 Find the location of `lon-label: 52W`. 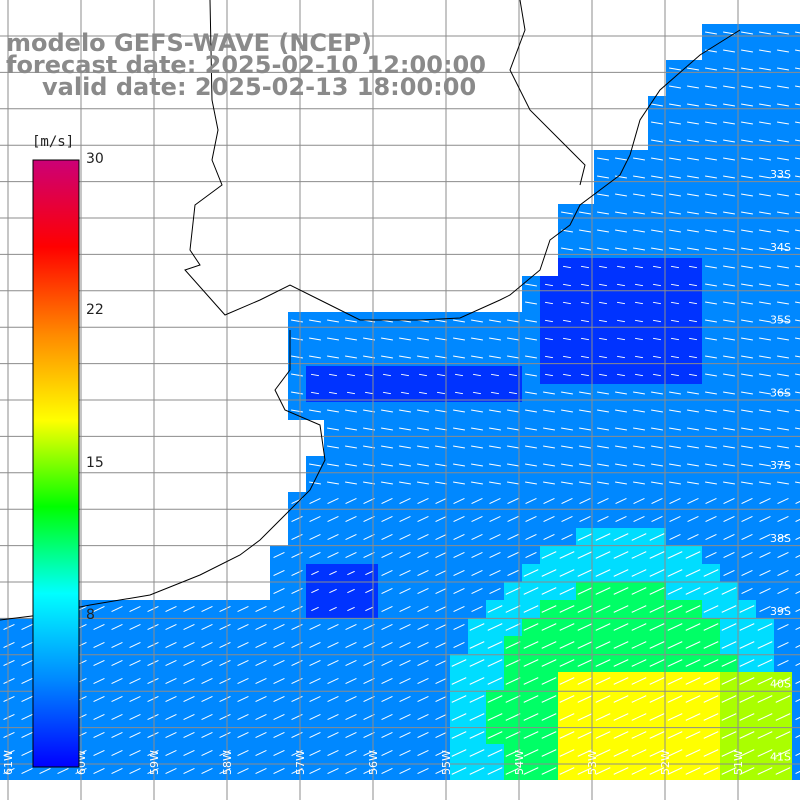

lon-label: 52W is located at coordinates (665, 762).